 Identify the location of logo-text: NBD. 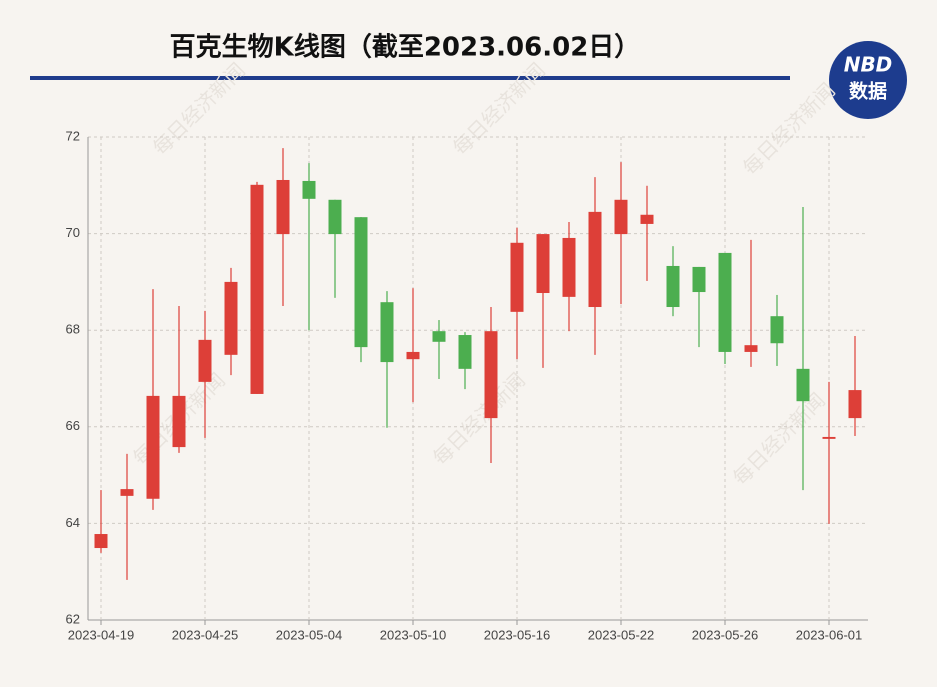
(868, 65).